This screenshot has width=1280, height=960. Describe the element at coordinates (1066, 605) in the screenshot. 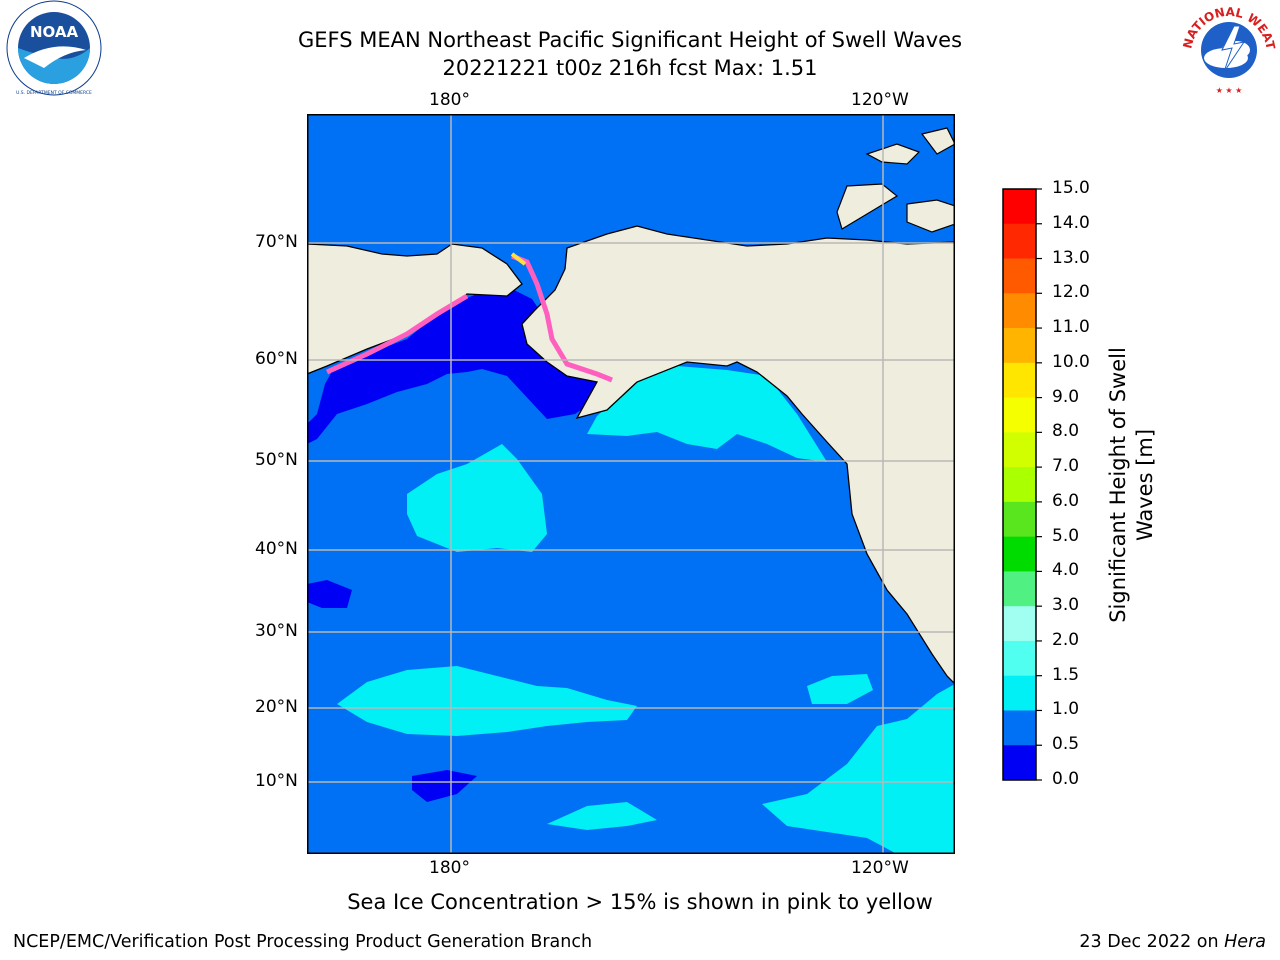

I see `colorbar-tick-label: 3.0` at that location.